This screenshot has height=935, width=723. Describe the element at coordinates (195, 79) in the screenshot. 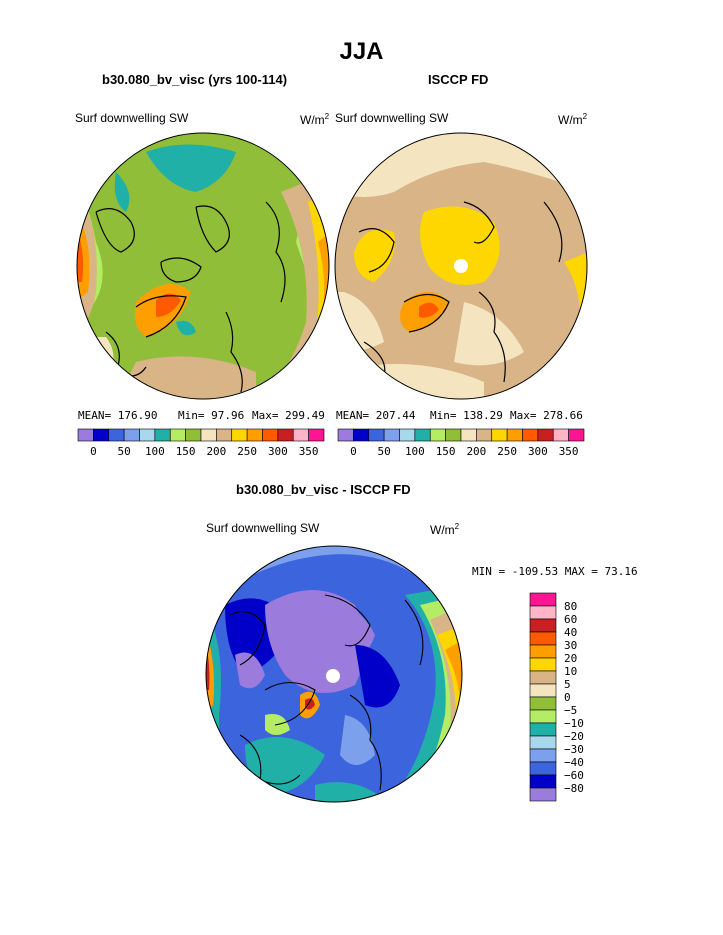

I see `panel1-header: b30.080_bv_visc (yrs 100-114)` at that location.